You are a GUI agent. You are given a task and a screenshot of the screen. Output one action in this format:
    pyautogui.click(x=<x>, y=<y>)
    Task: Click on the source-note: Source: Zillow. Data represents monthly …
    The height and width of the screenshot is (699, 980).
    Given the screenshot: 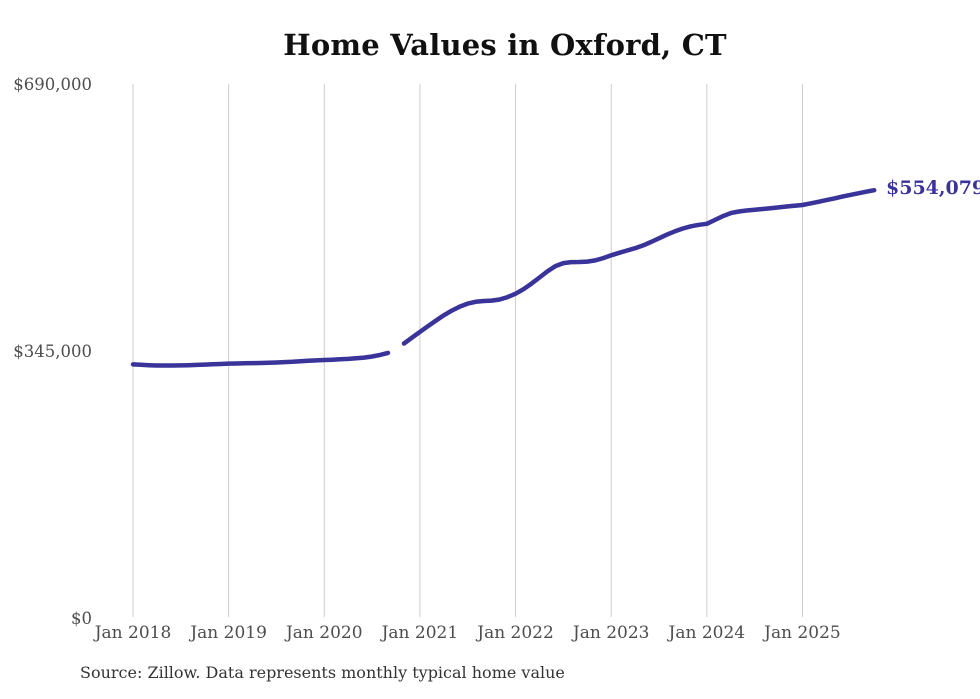 What is the action you would take?
    pyautogui.click(x=322, y=672)
    